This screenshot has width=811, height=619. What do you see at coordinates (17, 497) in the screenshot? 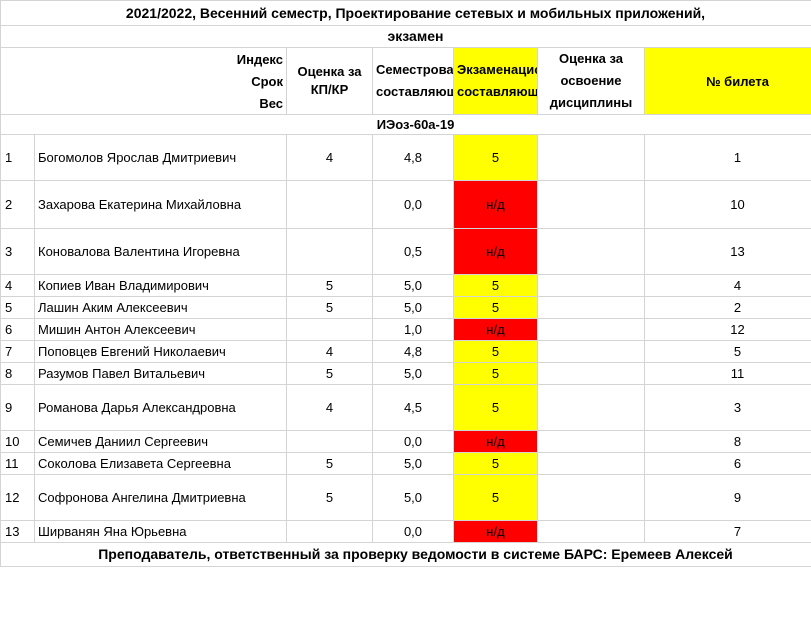
I see `row-number: 12` at bounding box center [17, 497].